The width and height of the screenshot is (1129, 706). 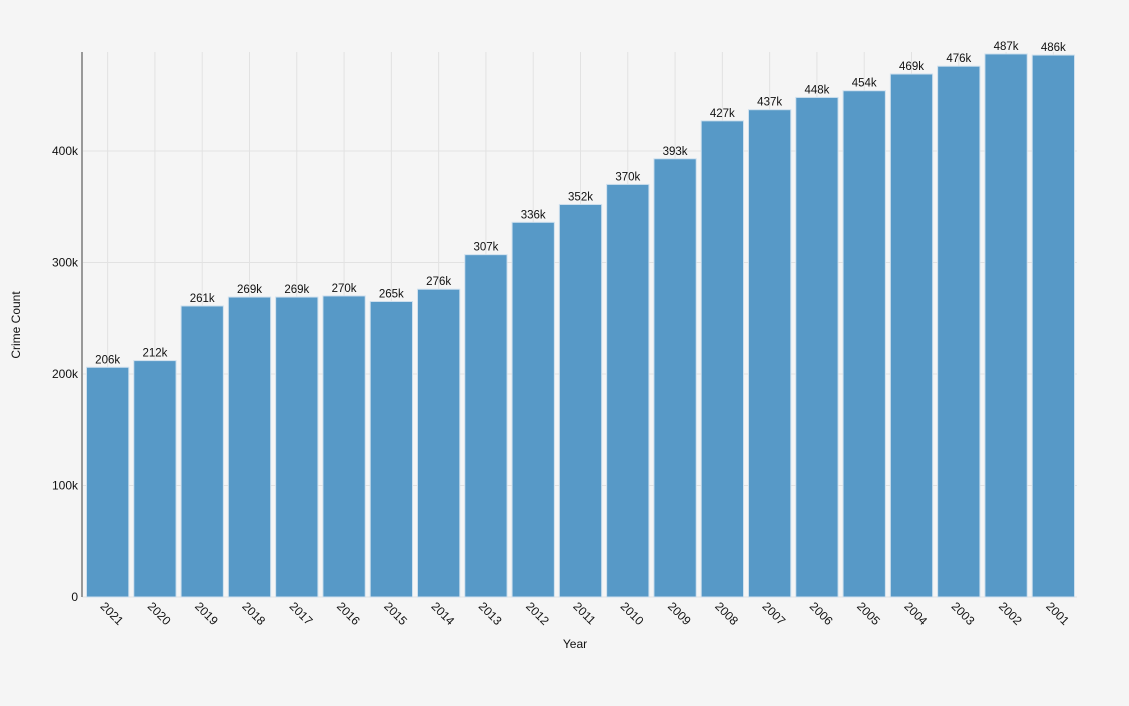 I want to click on x-tick-label: 2002, so click(x=1010, y=613).